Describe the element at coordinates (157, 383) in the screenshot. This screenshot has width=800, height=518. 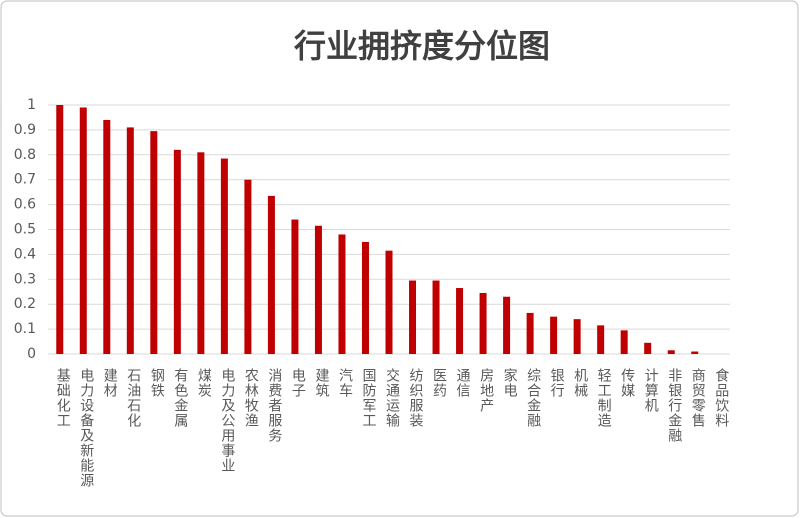
I see `x-tick-label: 钢铁` at that location.